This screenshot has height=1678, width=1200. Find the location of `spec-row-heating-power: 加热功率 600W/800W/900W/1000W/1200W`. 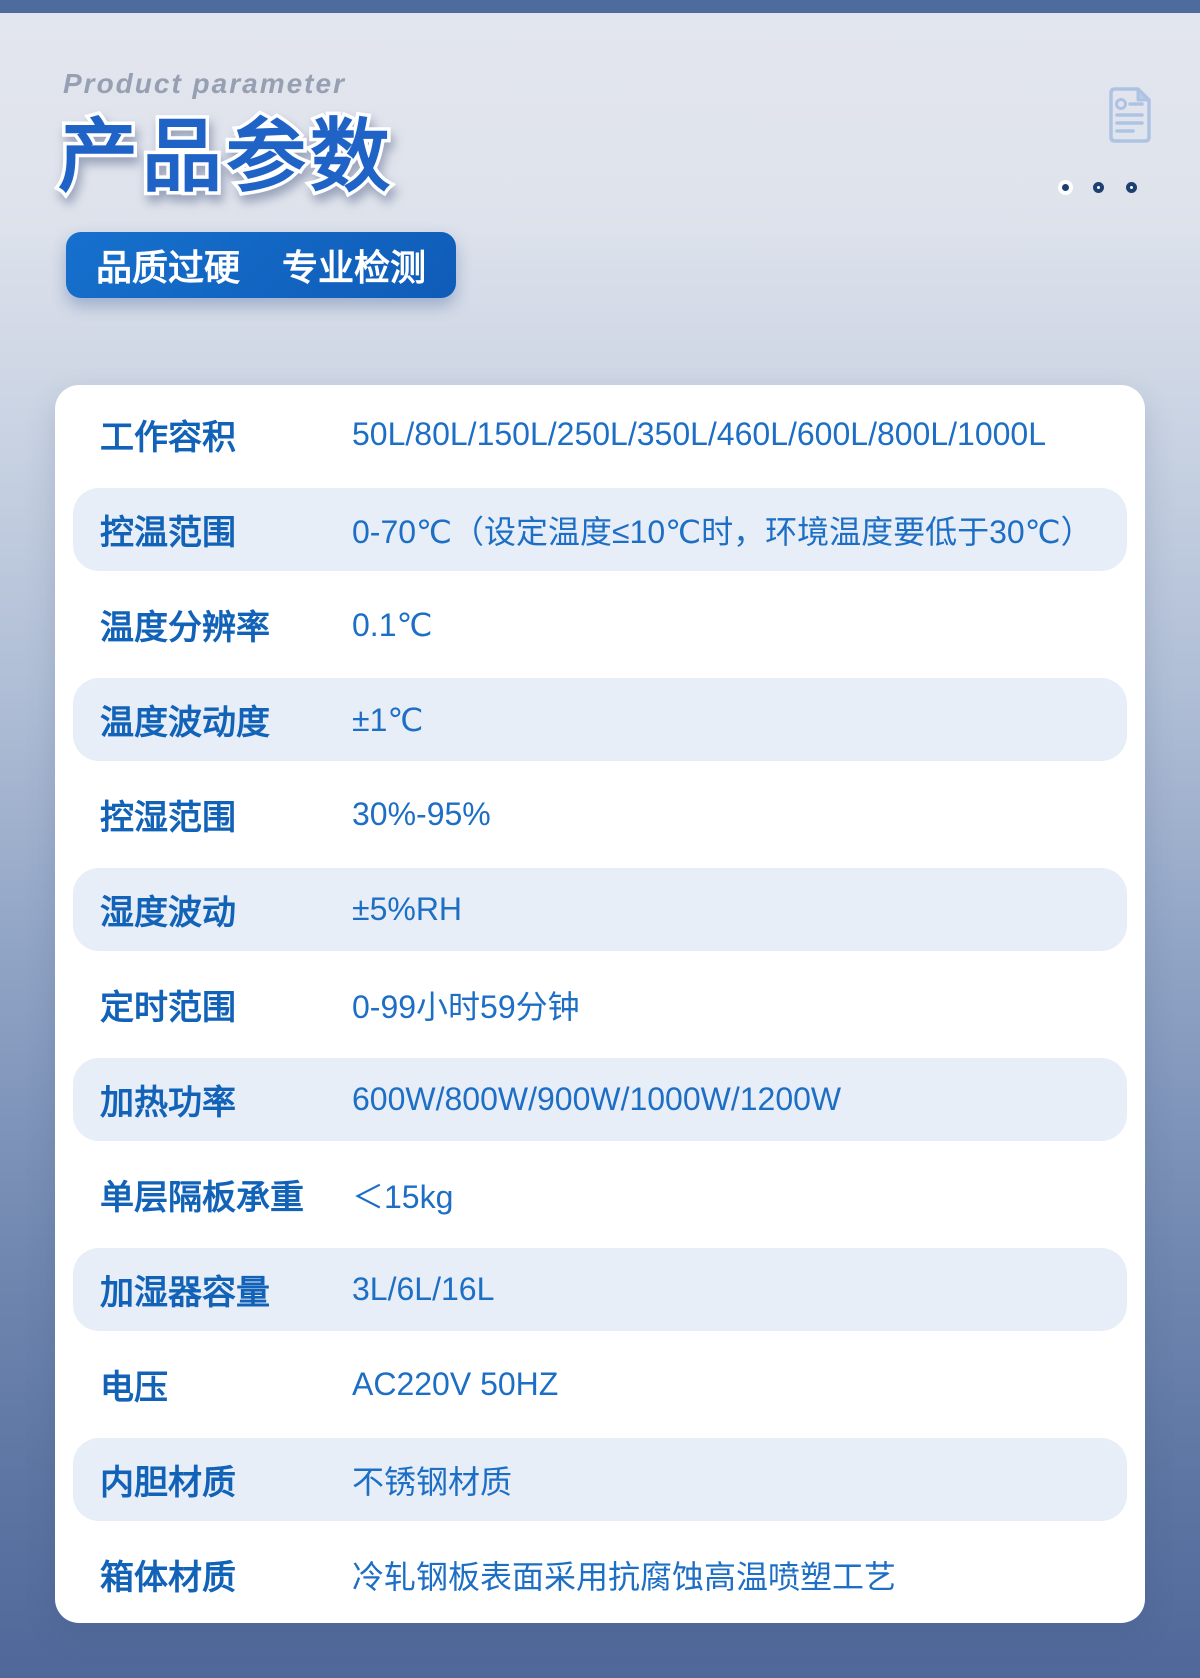

spec-row-heating-power: 加热功率 600W/800W/900W/1000W/1200W is located at coordinates (600, 1099).